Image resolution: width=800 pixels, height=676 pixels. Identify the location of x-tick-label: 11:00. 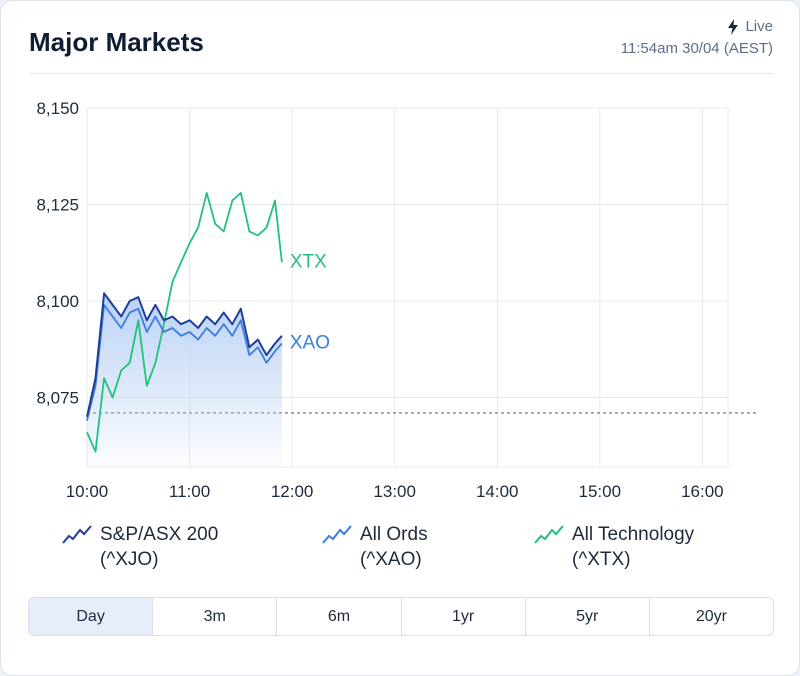
(189, 491).